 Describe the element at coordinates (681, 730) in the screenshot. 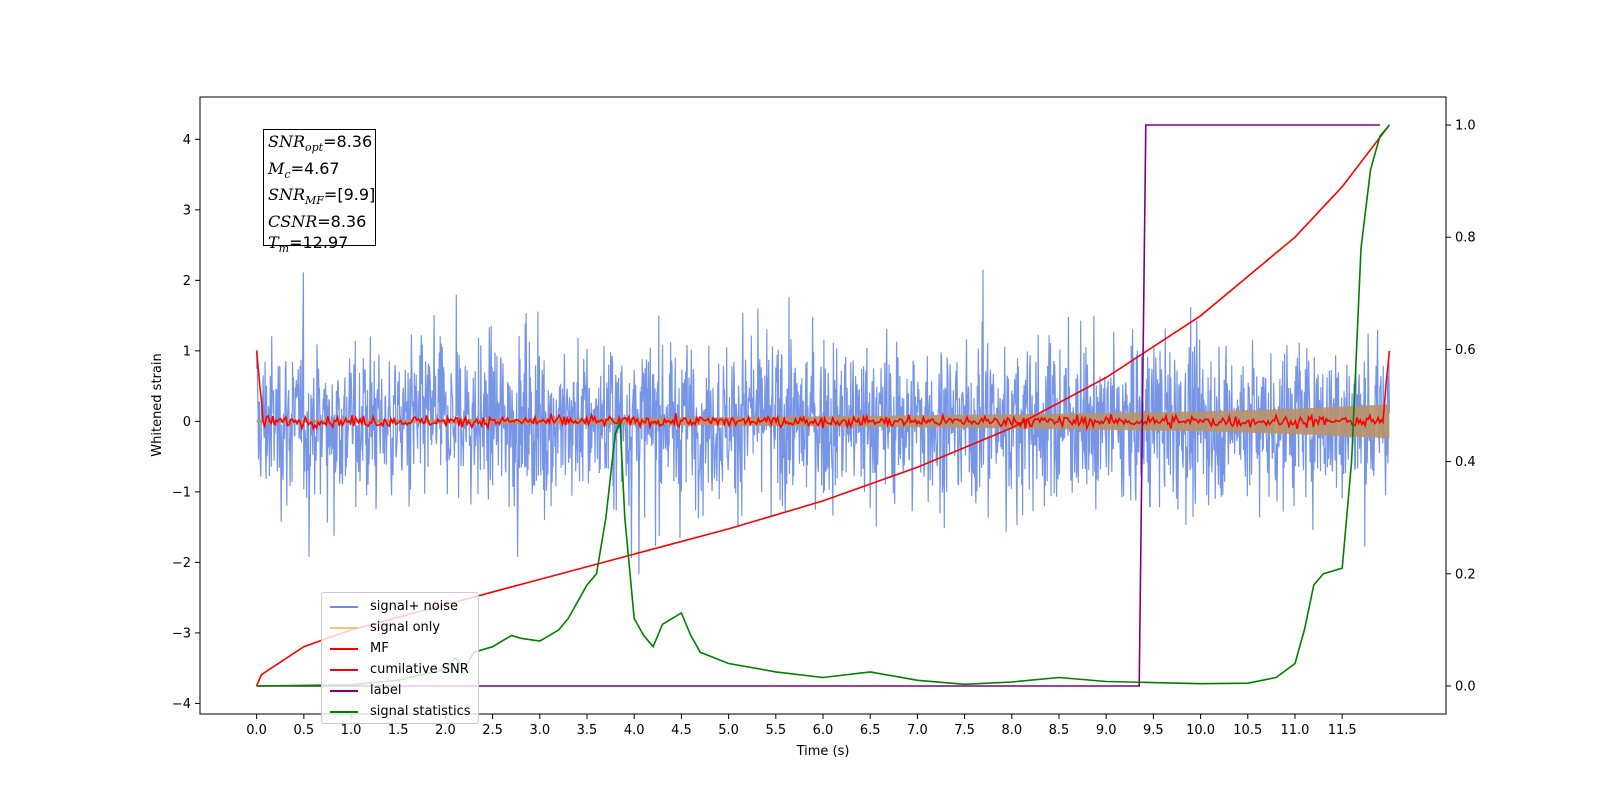

I see `x-tick-label: 4.5` at that location.